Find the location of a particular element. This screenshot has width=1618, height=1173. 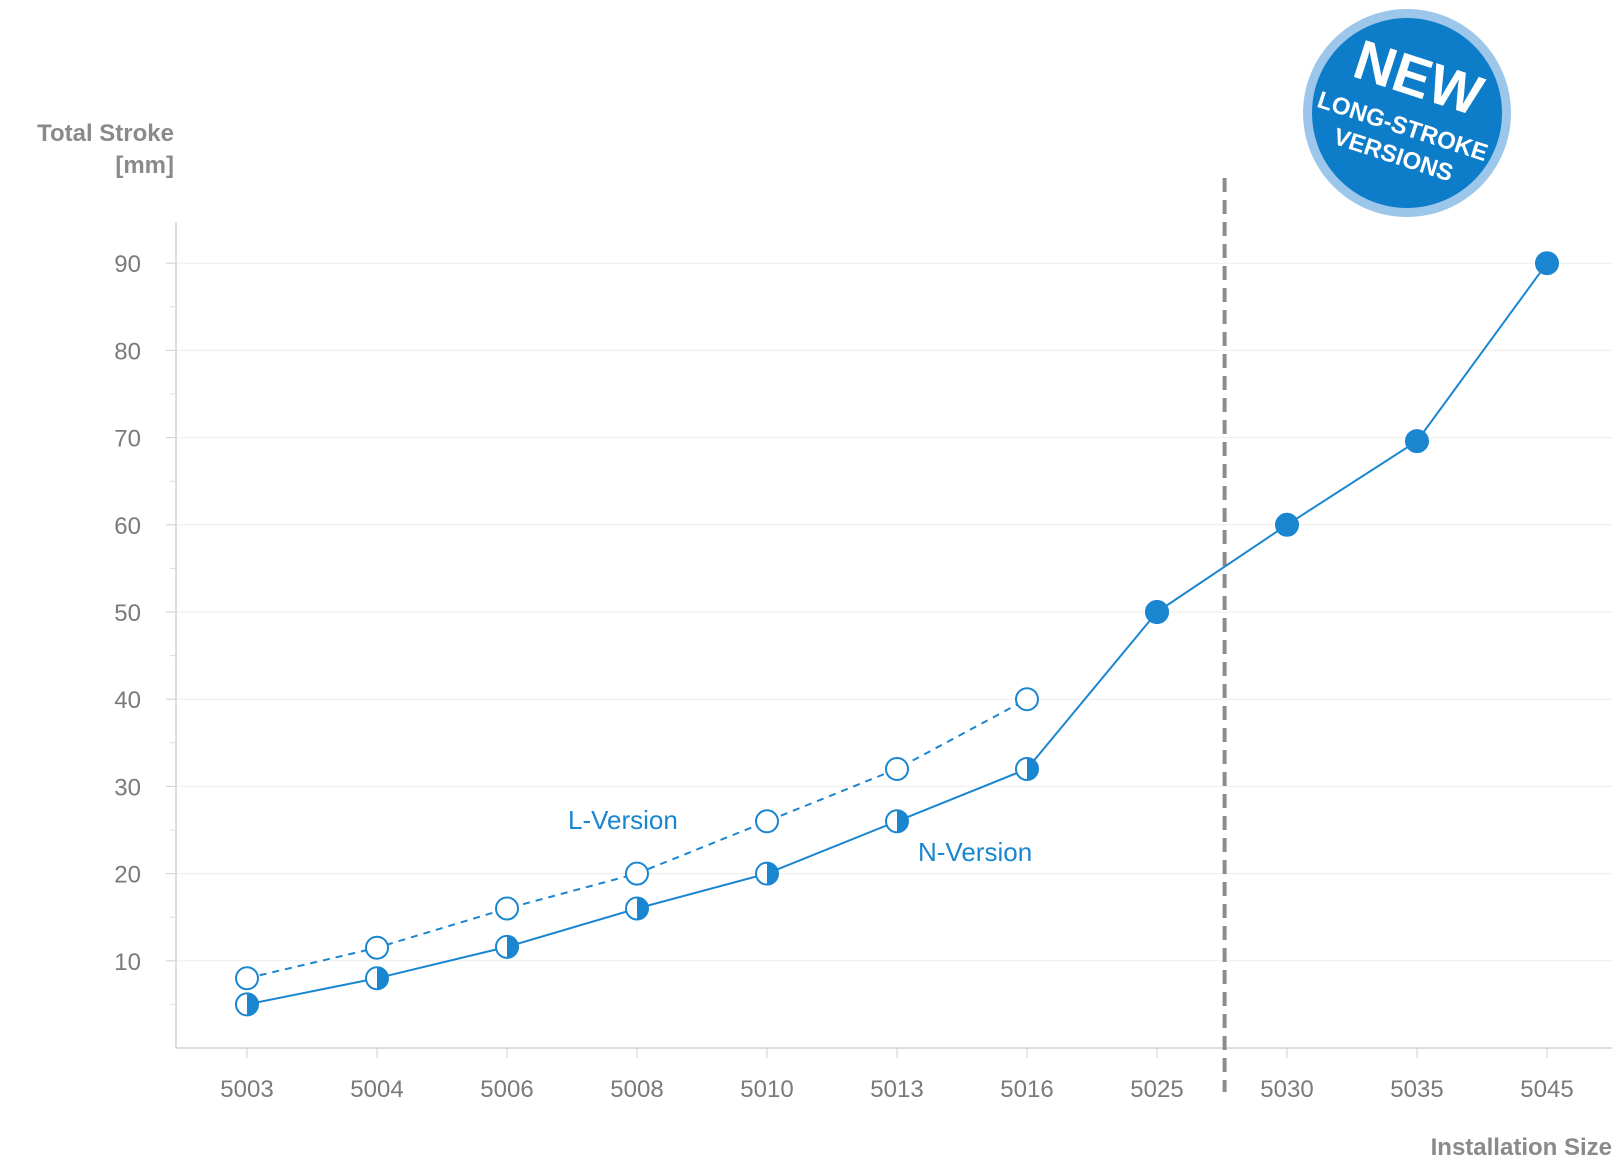

x-tick-label-5016: 5016 is located at coordinates (1026, 1089).